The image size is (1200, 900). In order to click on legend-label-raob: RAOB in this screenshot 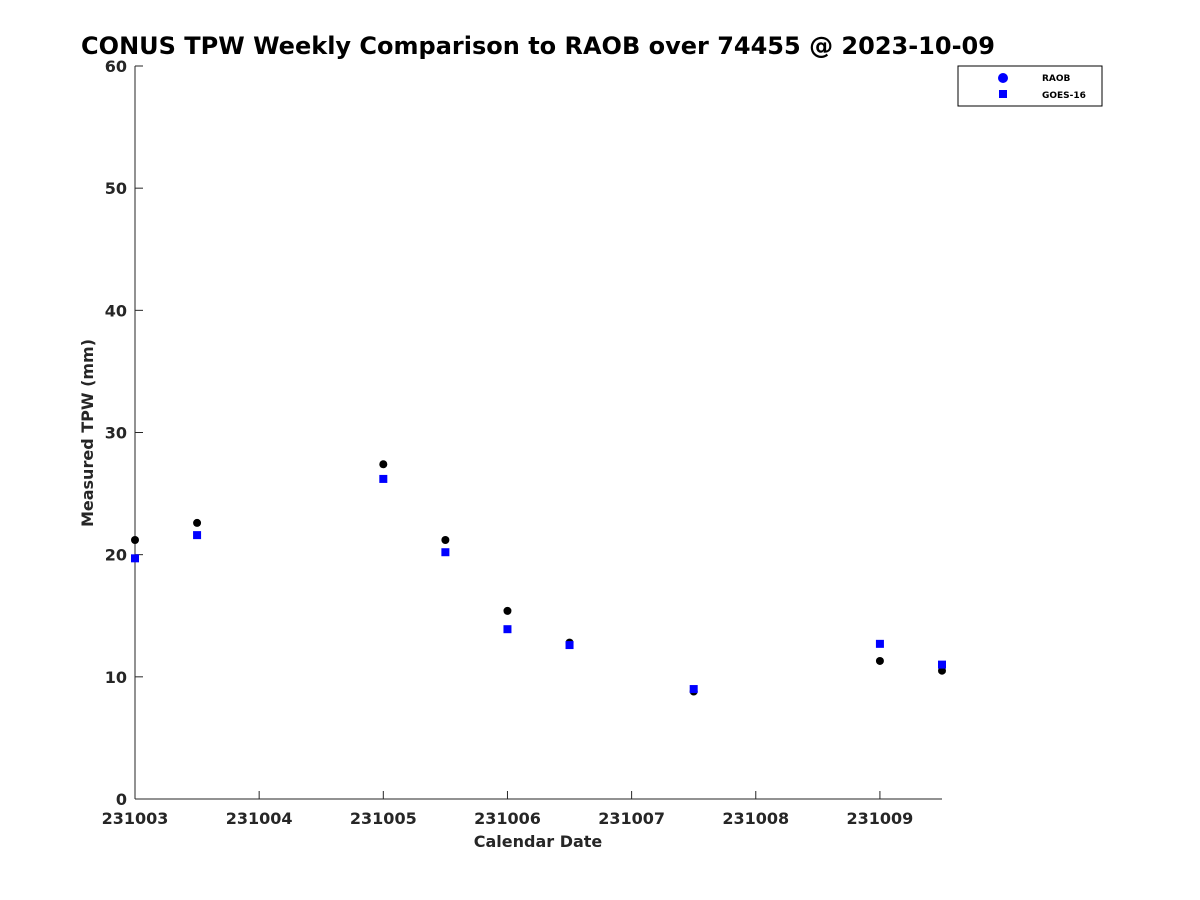, I will do `click(1056, 79)`.